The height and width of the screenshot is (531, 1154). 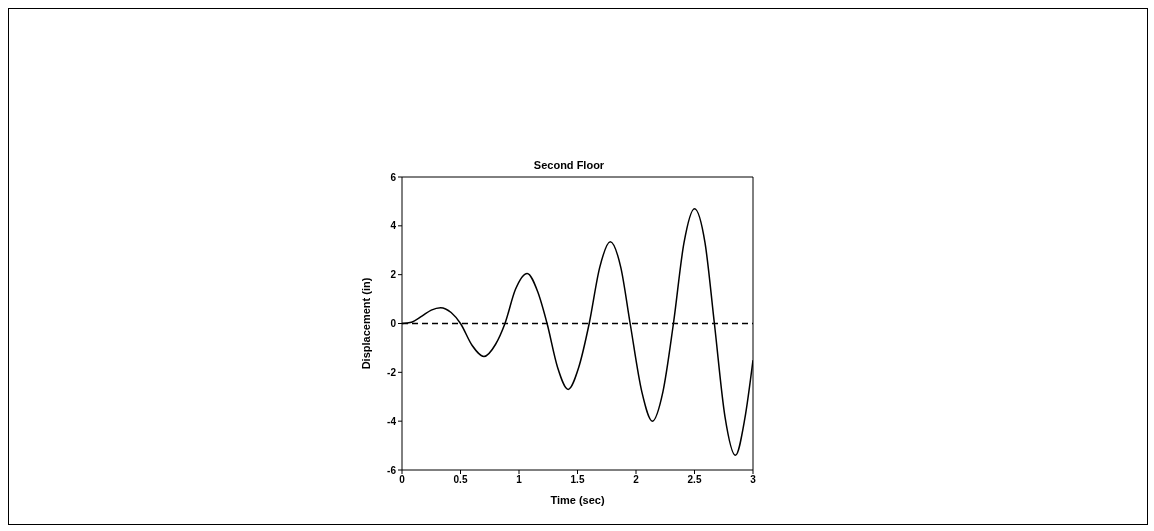 I want to click on y-tick-label: 0, so click(x=393, y=324).